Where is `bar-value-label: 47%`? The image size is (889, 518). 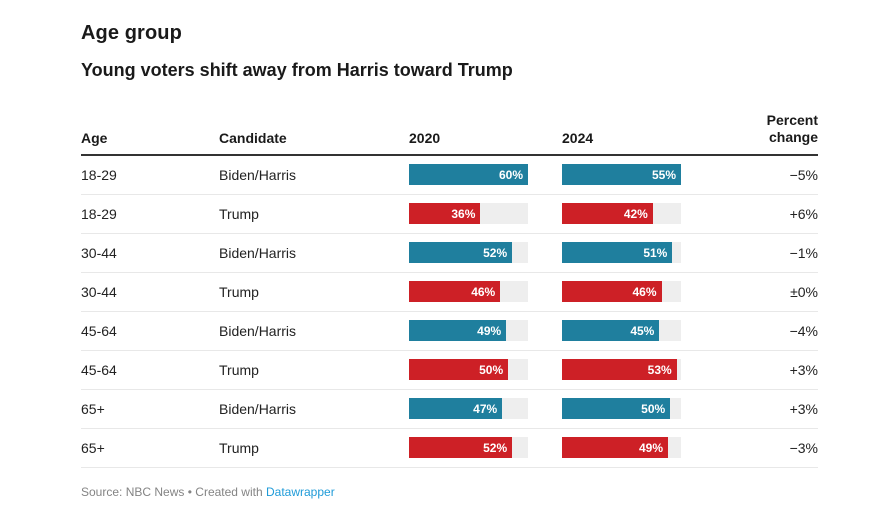
bar-value-label: 47% is located at coordinates (485, 408).